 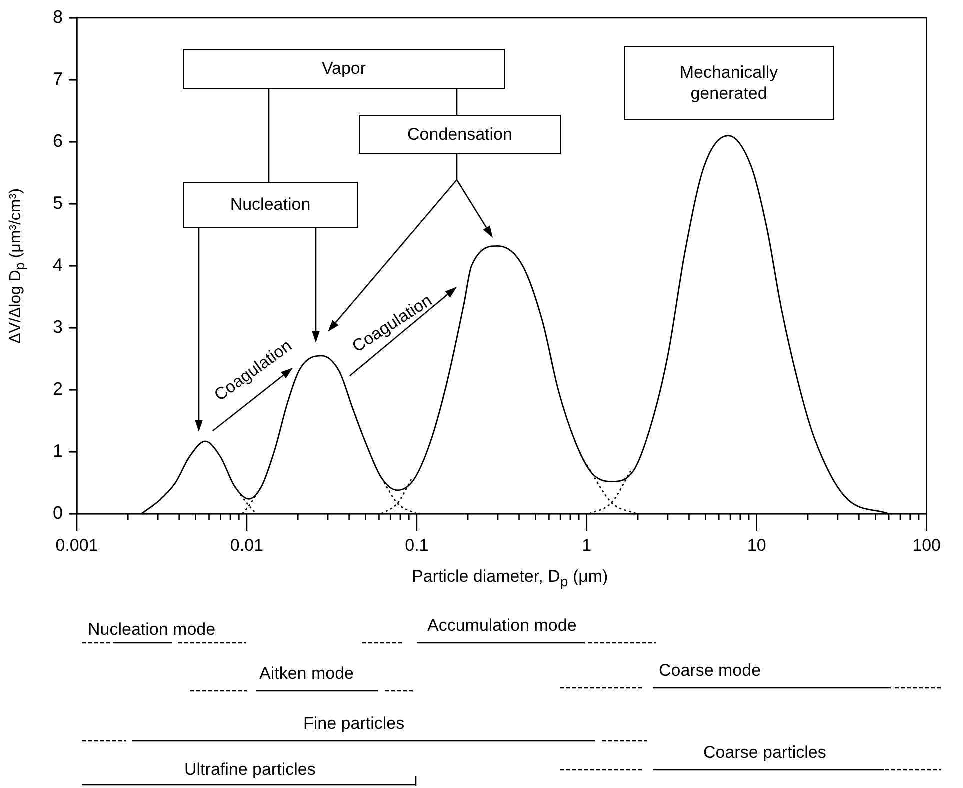 What do you see at coordinates (765, 753) in the screenshot?
I see `text: Coarse particles` at bounding box center [765, 753].